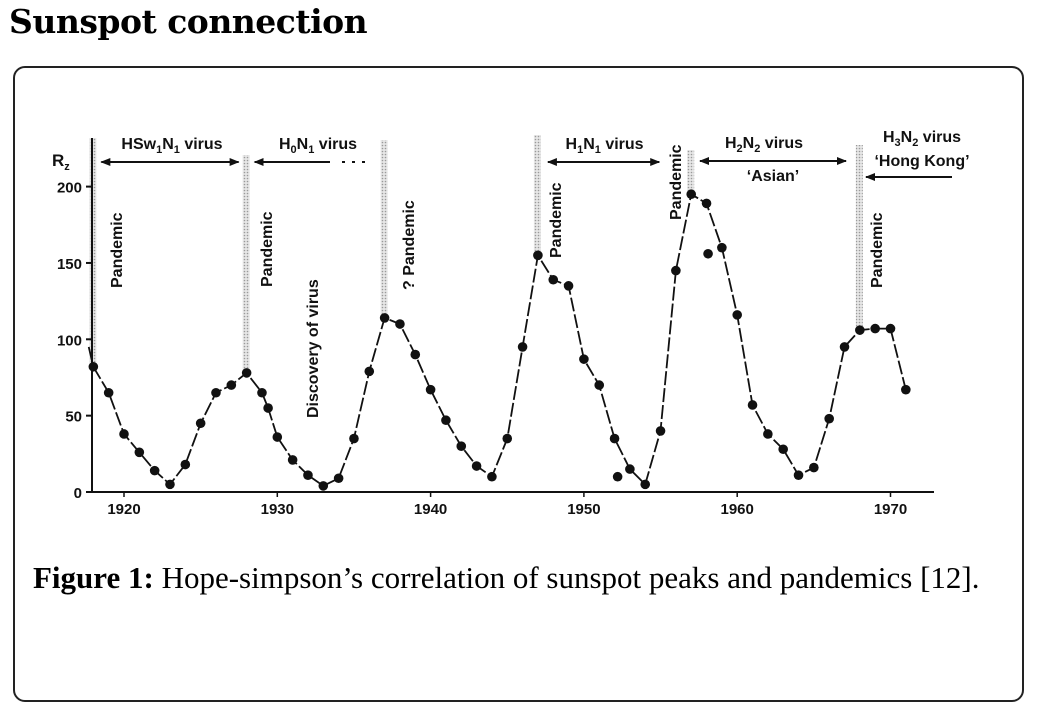 The height and width of the screenshot is (712, 1037). What do you see at coordinates (93, 577) in the screenshot?
I see `figure-caption-label: Figure 1:` at bounding box center [93, 577].